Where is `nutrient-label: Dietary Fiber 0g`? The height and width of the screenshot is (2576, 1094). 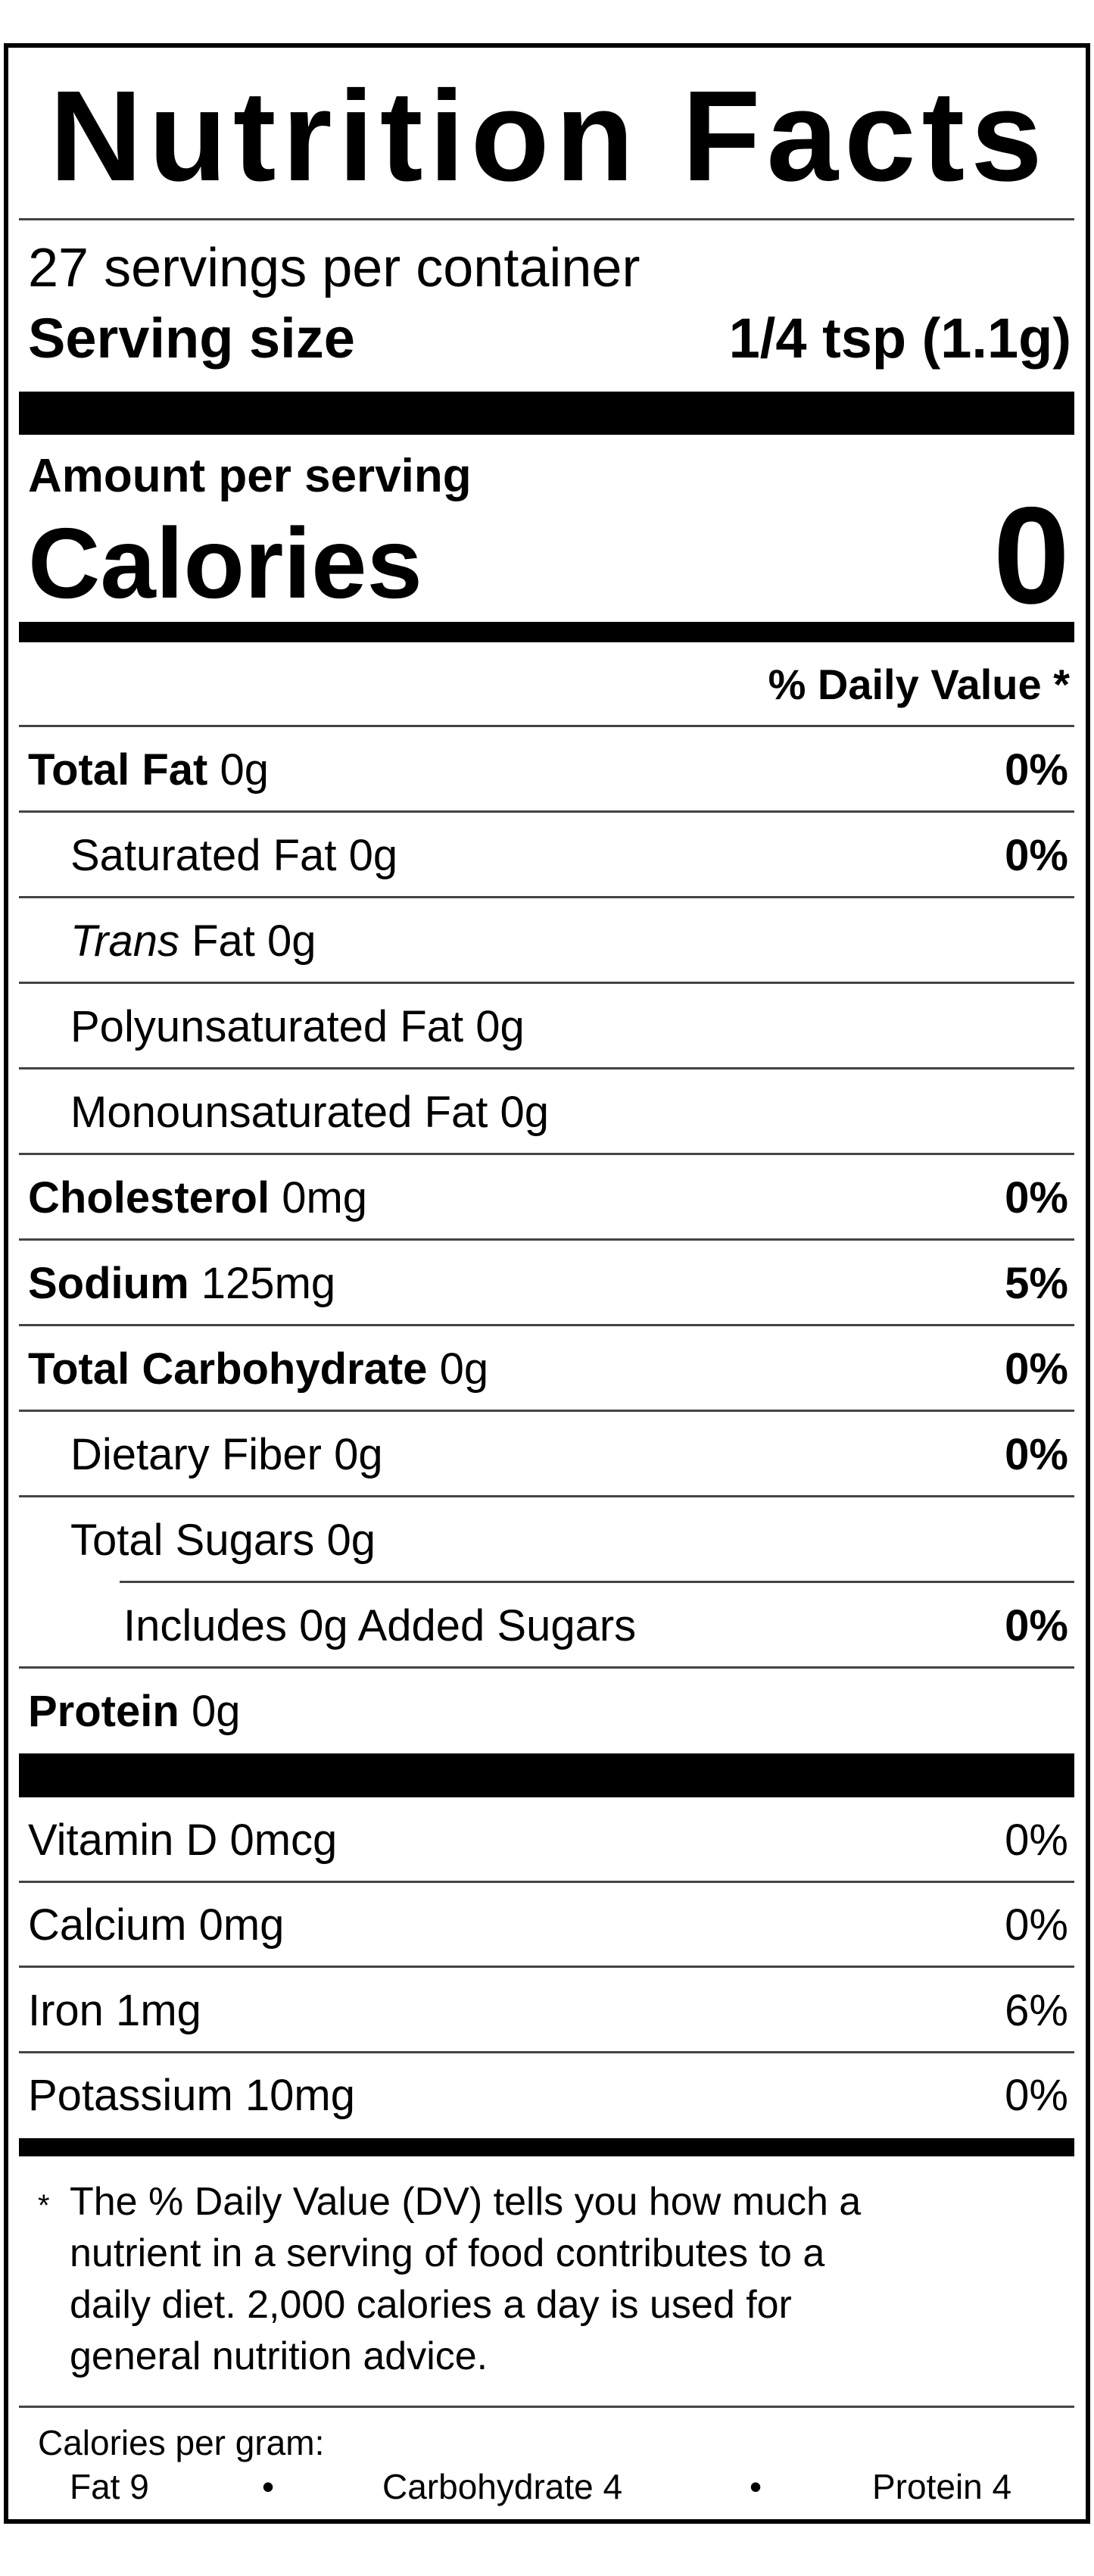
nutrient-label: Dietary Fiber 0g is located at coordinates (201, 1454).